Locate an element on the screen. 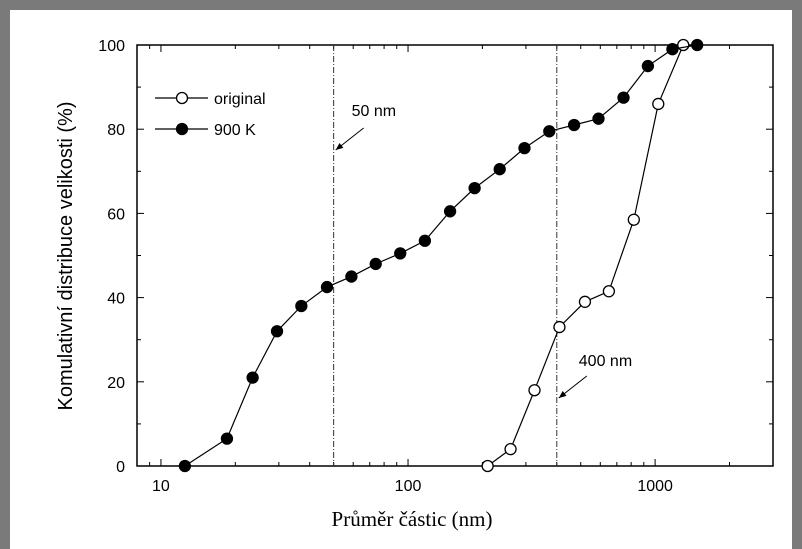 This screenshot has width=802, height=549. y-tick-label: 0 is located at coordinates (120, 467).